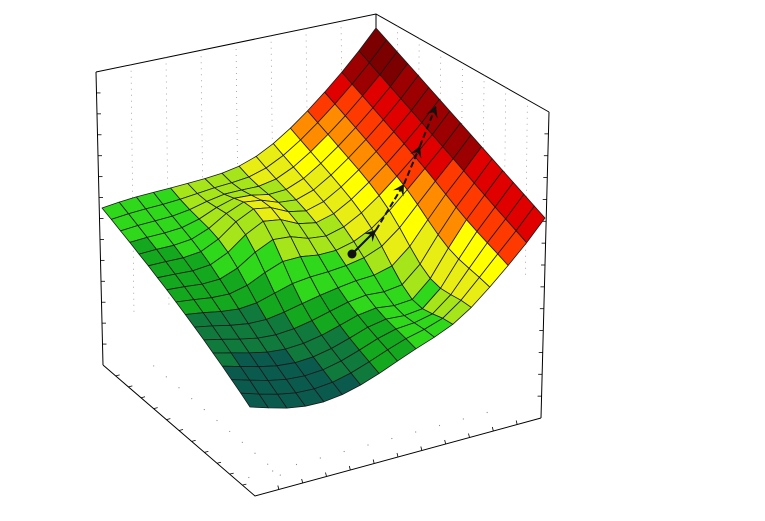 This screenshot has height=521, width=765. What do you see at coordinates (316, 427) in the screenshot?
I see `floor-ticks` at bounding box center [316, 427].